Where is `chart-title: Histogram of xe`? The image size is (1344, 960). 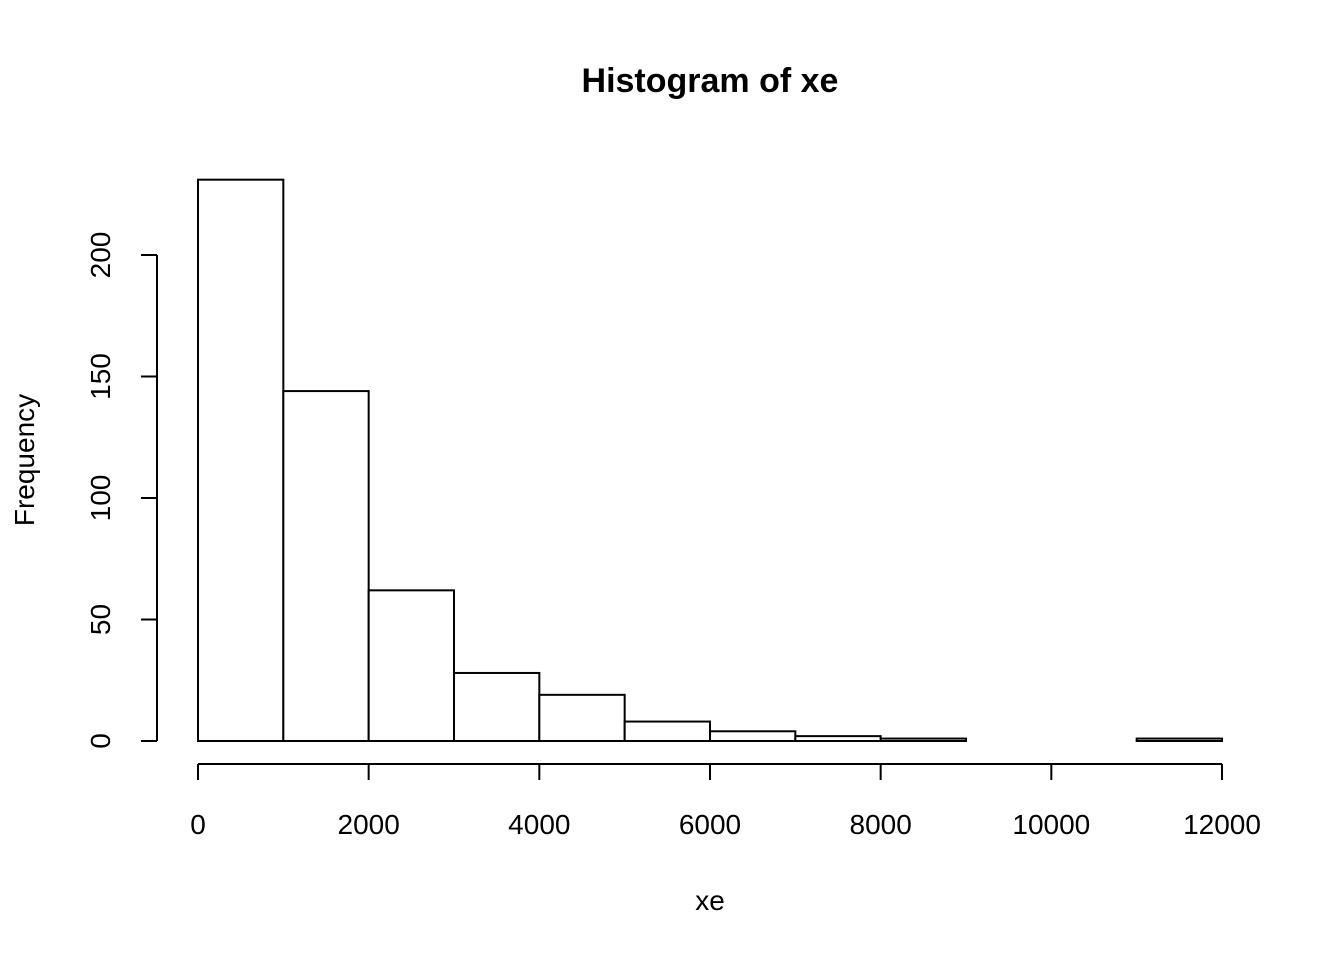
chart-title: Histogram of xe is located at coordinates (710, 81).